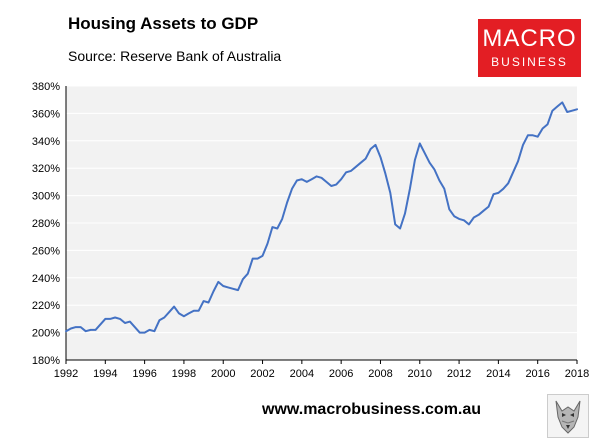 This screenshot has width=598, height=443. I want to click on logo-line-macro: MACRO, so click(529, 38).